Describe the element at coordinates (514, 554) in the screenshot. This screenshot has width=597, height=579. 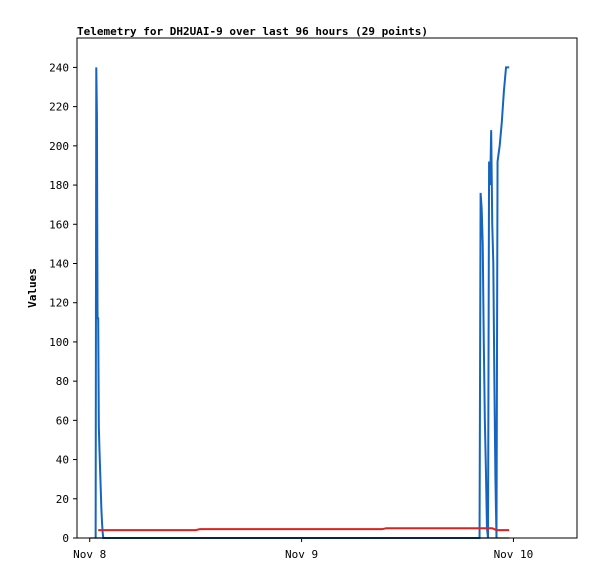
I see `x-tick-label: Nov 10` at that location.